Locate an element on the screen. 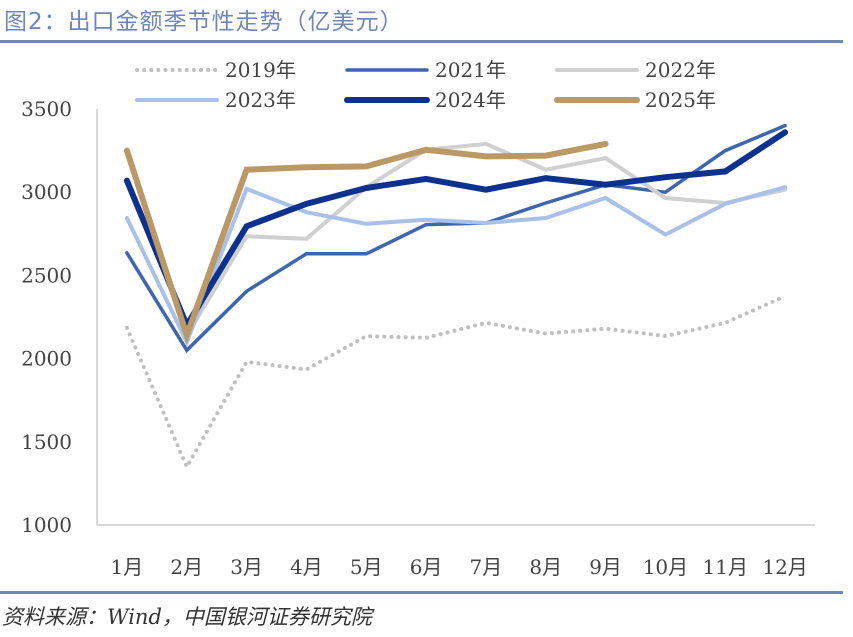 This screenshot has width=853, height=637. x-tick-label: 3月 is located at coordinates (246, 567).